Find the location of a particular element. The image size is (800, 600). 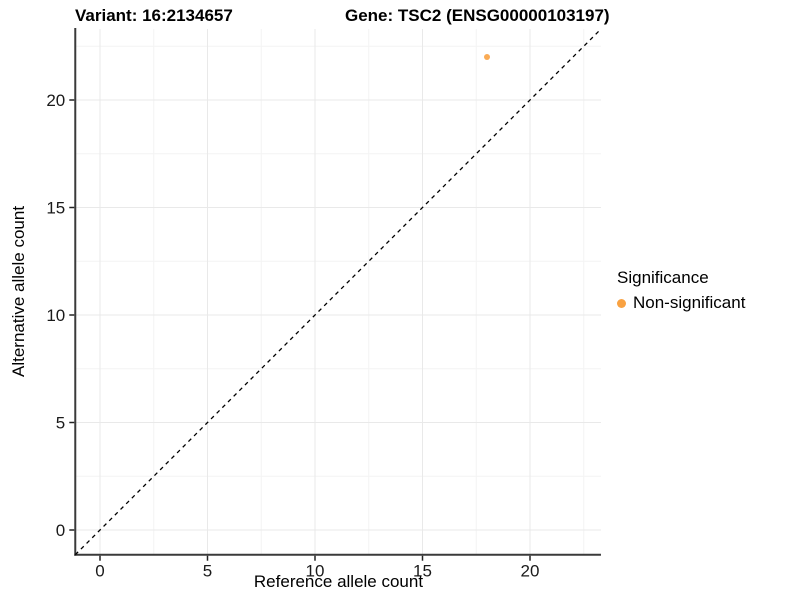

y-tick-label: 5 is located at coordinates (60, 423).